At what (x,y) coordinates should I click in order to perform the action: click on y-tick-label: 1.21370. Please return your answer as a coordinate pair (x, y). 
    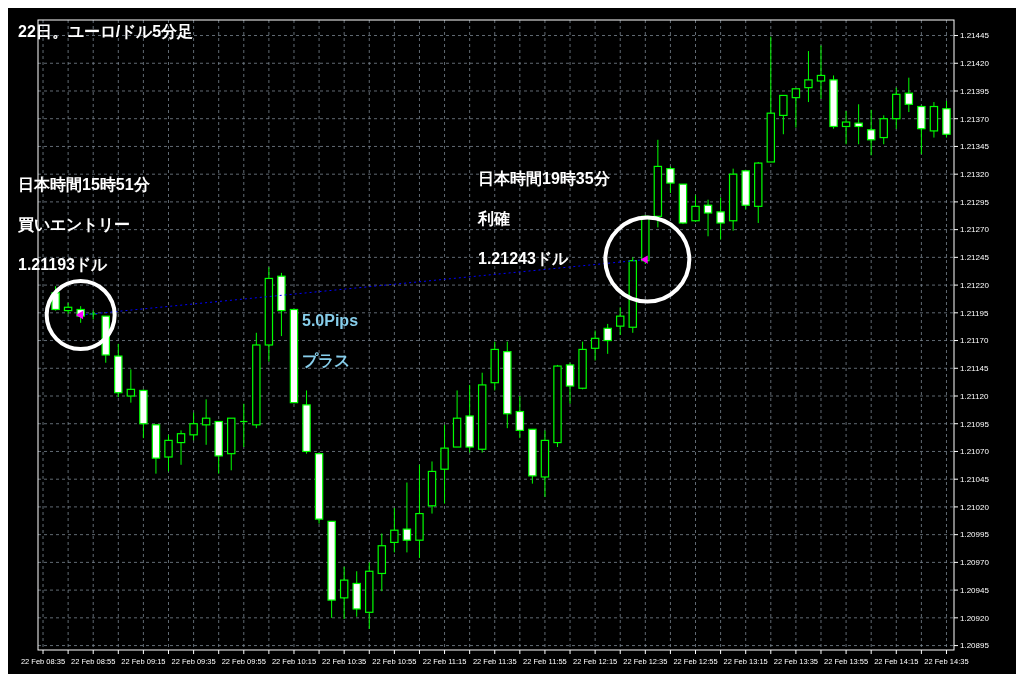
    Looking at the image, I should click on (975, 119).